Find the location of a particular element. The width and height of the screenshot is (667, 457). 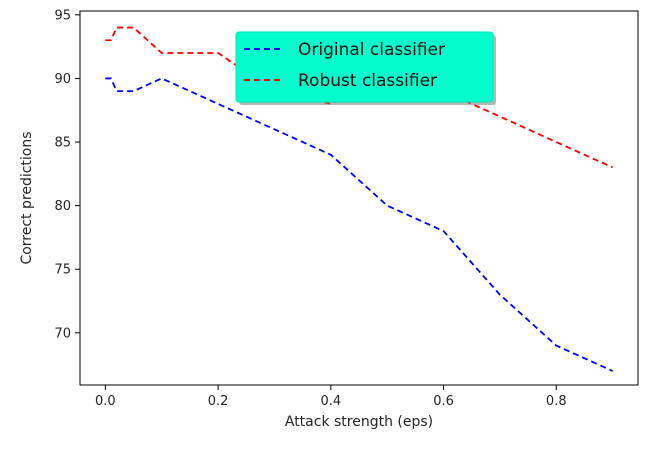

legend-box is located at coordinates (364, 67).